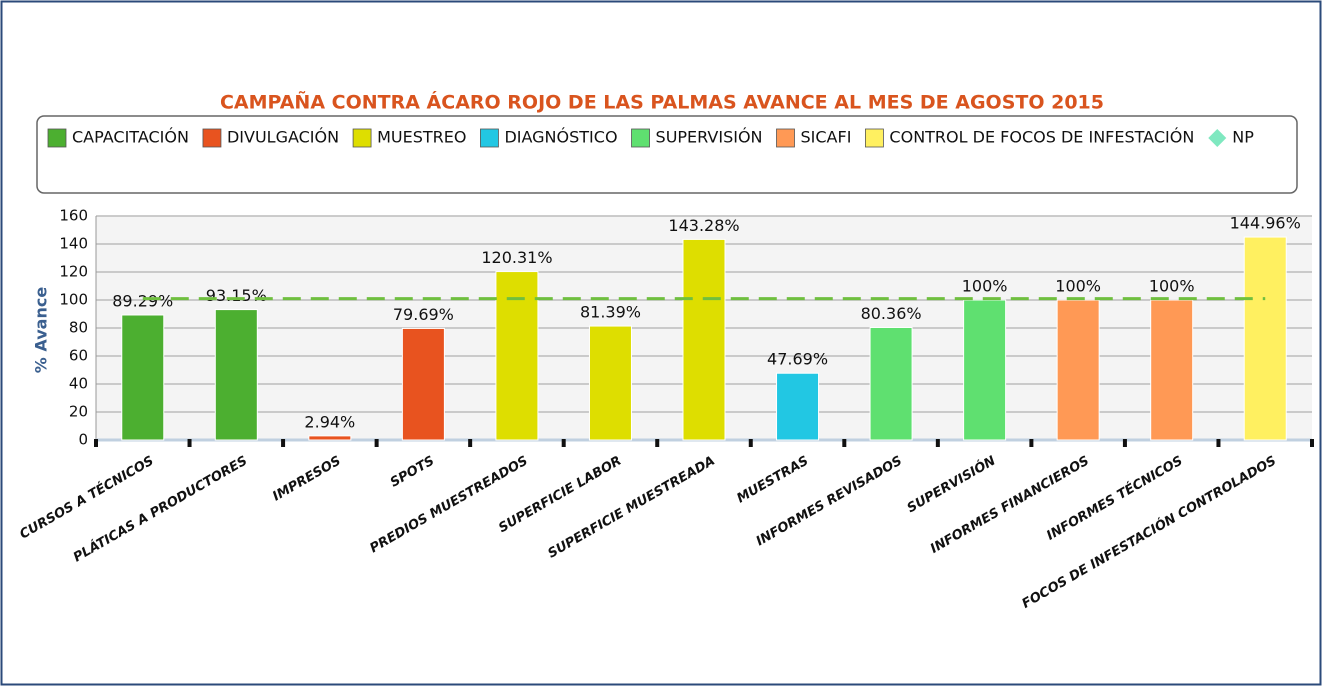 The width and height of the screenshot is (1323, 687). What do you see at coordinates (1041, 137) in the screenshot?
I see `legend-label: CONTROL DE FOCOS DE INFESTACIÓN` at bounding box center [1041, 137].